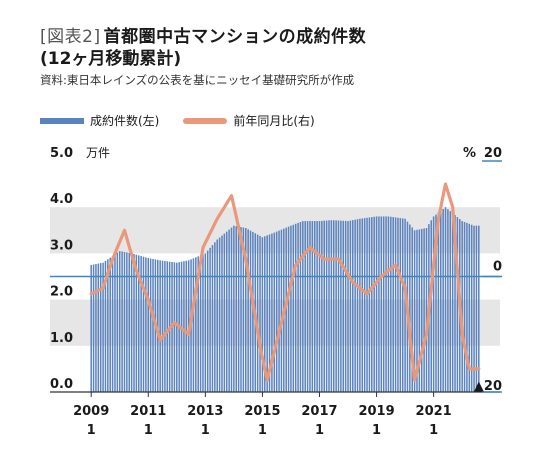 This screenshot has width=550, height=463. Describe the element at coordinates (497, 267) in the screenshot. I see `right-axis-tick-label: 0` at that location.